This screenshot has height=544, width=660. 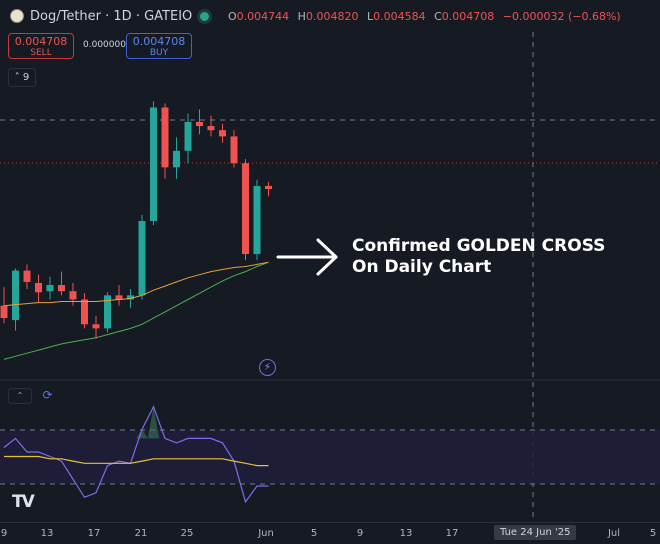 I want to click on x-tick: 21, so click(x=141, y=533).